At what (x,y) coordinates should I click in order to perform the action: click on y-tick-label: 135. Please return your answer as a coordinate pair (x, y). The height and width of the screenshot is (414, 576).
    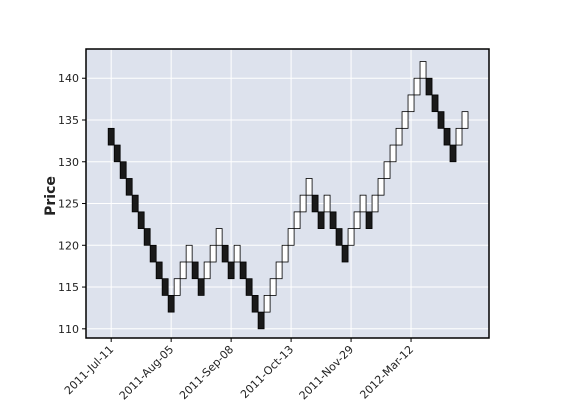
    Looking at the image, I should click on (68, 120).